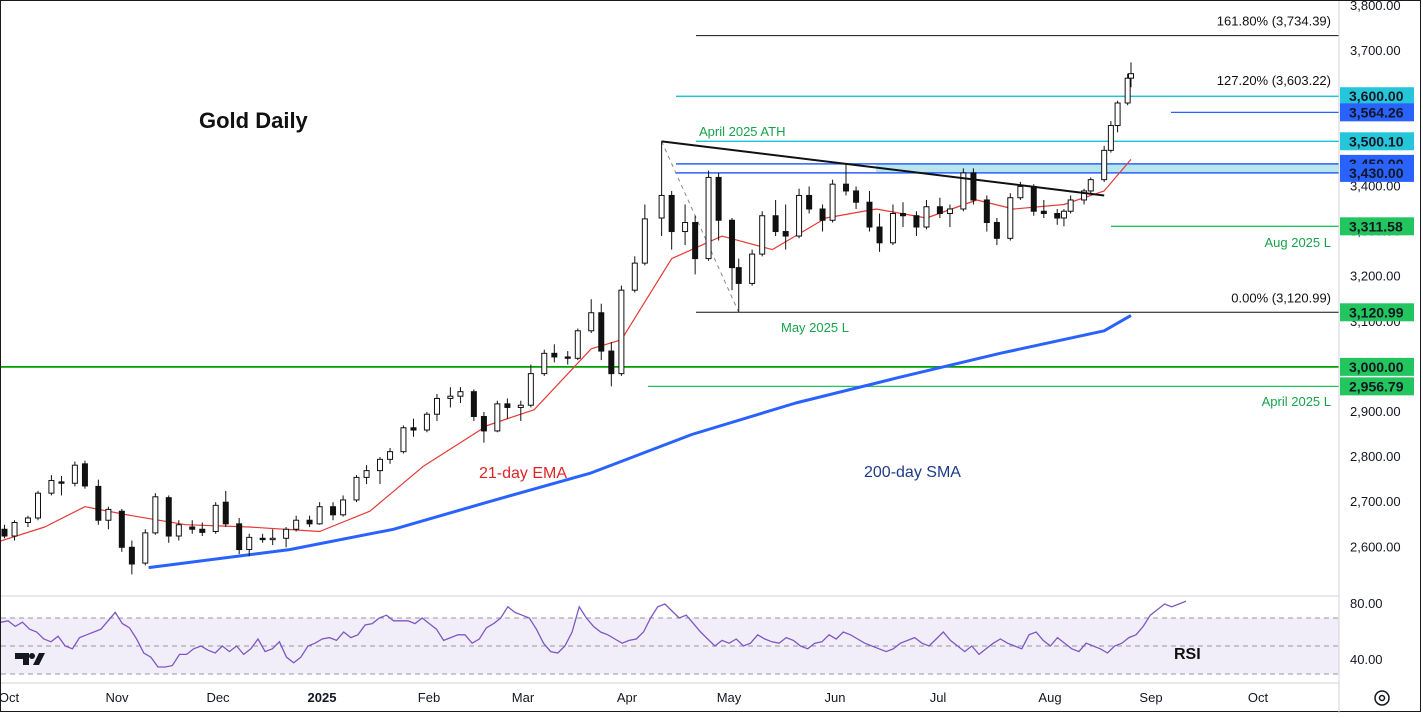 Image resolution: width=1423 pixels, height=718 pixels. I want to click on rsi-line, so click(593, 634).